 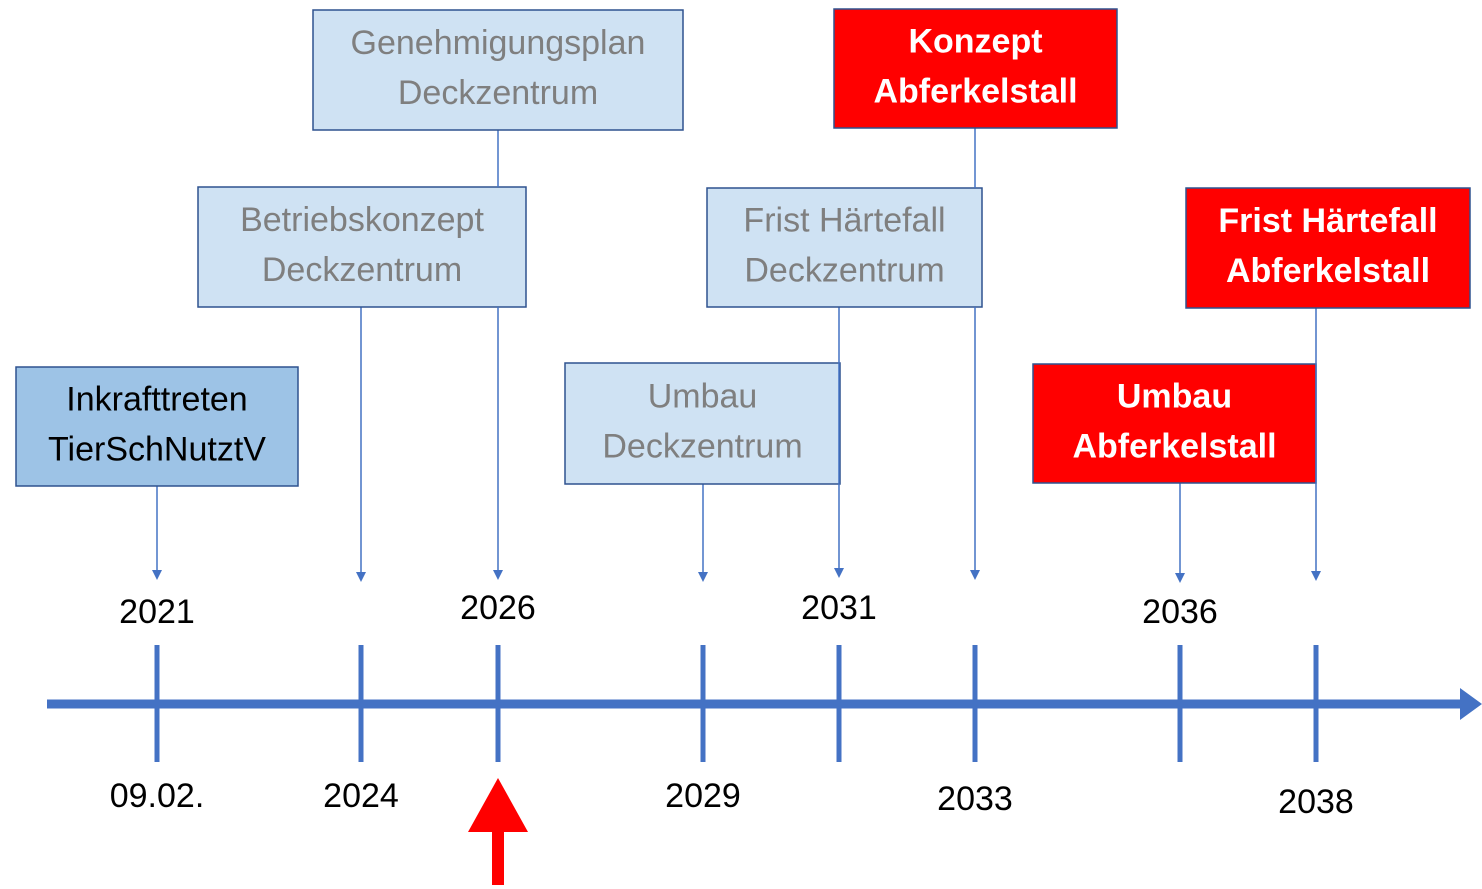 I want to click on year-label: 2031, so click(x=839, y=608).